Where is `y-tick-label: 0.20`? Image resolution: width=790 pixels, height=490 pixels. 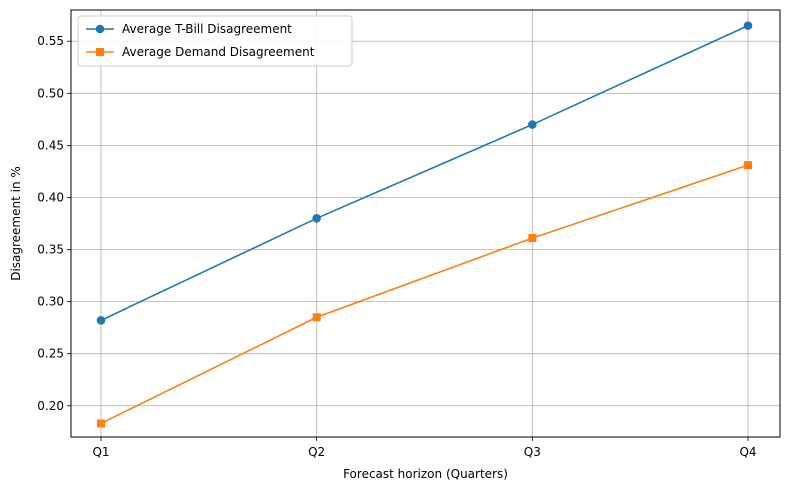
y-tick-label: 0.20 is located at coordinates (50, 406).